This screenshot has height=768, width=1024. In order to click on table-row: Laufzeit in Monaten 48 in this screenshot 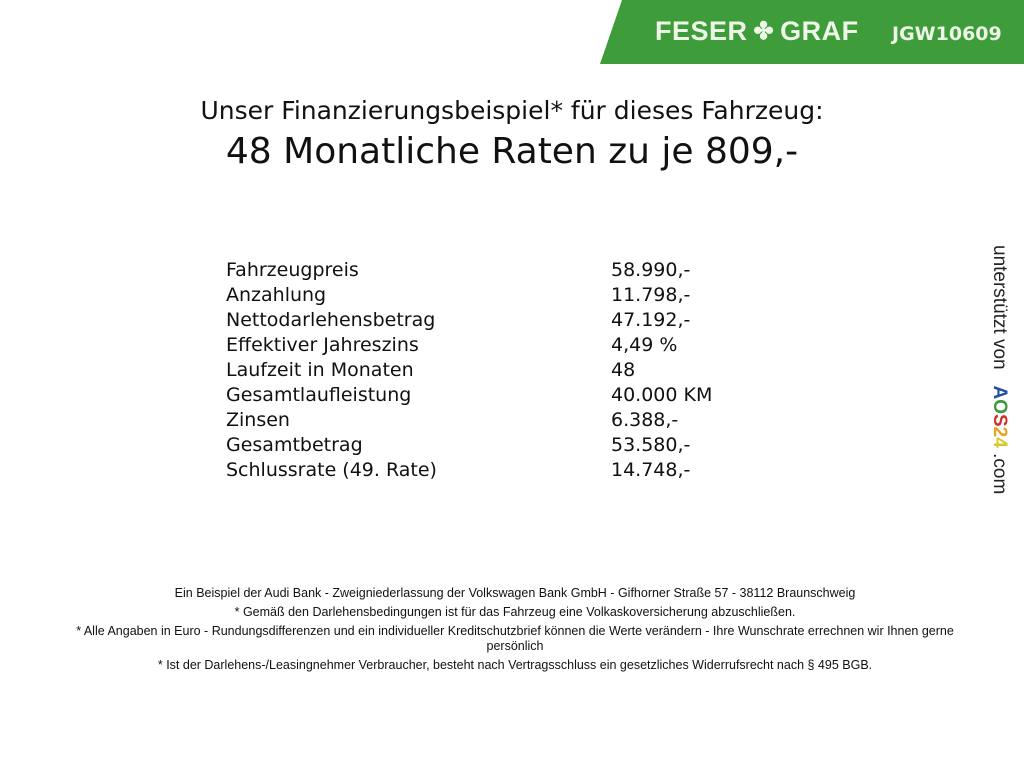, I will do `click(469, 370)`.